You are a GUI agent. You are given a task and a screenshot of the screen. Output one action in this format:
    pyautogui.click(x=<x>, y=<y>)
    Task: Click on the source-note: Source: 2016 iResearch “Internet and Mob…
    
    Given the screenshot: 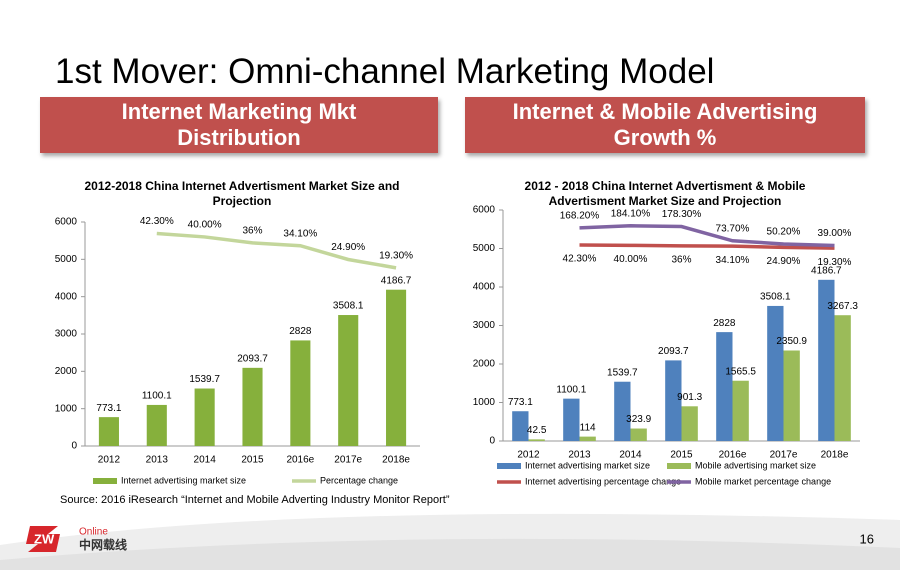 What is the action you would take?
    pyautogui.click(x=255, y=500)
    